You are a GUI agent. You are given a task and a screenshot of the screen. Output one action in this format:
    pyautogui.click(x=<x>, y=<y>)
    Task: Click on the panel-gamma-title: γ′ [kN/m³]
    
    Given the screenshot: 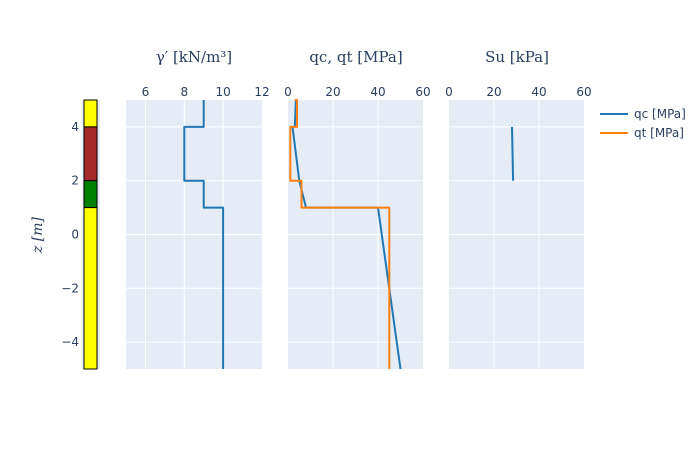 What is the action you would take?
    pyautogui.click(x=194, y=57)
    